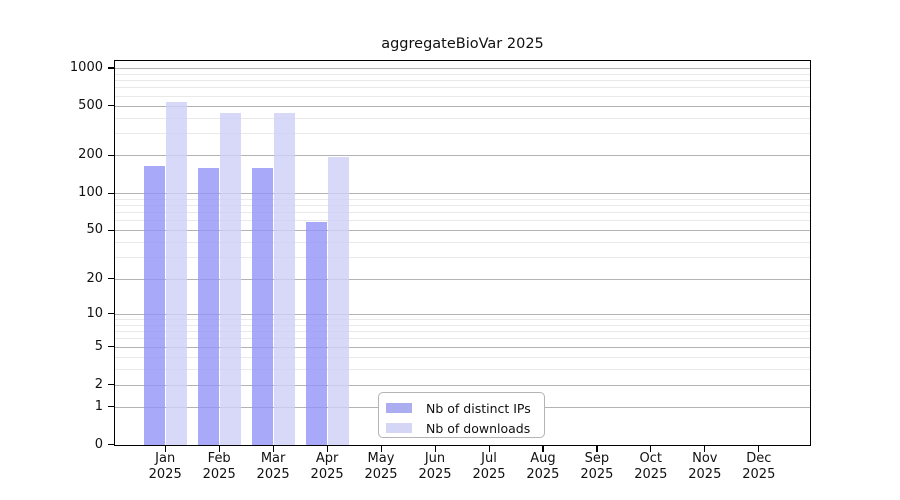 The image size is (900, 500). What do you see at coordinates (316, 333) in the screenshot?
I see `bar-distinct-ips-apr` at bounding box center [316, 333].